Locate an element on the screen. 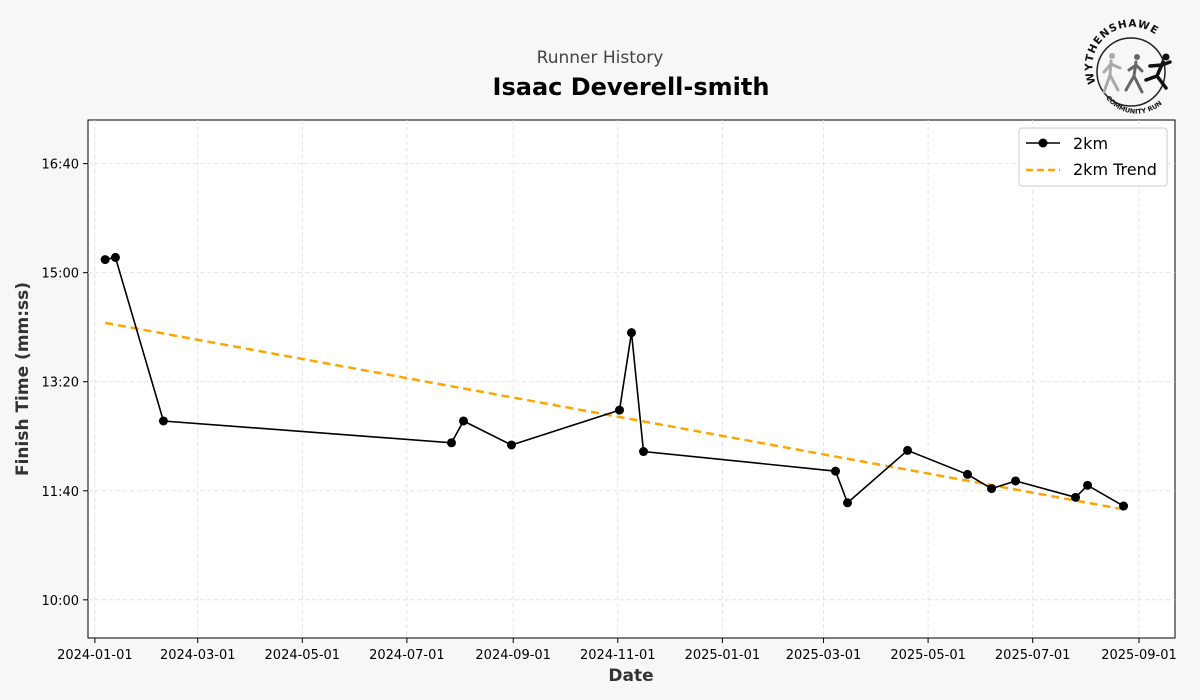 The width and height of the screenshot is (1200, 700). x-tick-label: 2024-03-01 is located at coordinates (198, 655).